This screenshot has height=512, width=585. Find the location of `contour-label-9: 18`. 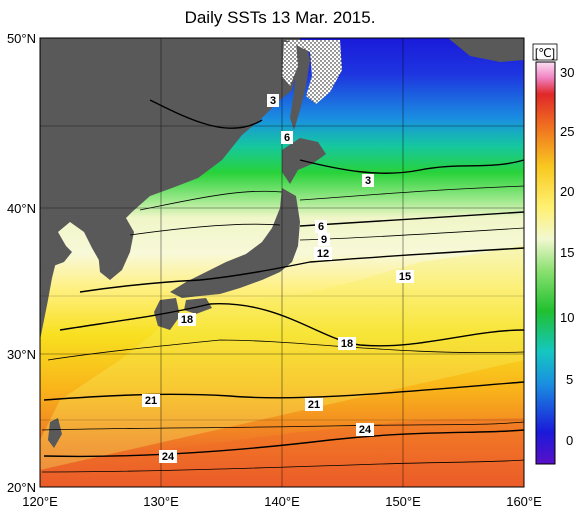

contour-label-9: 18 is located at coordinates (347, 343).